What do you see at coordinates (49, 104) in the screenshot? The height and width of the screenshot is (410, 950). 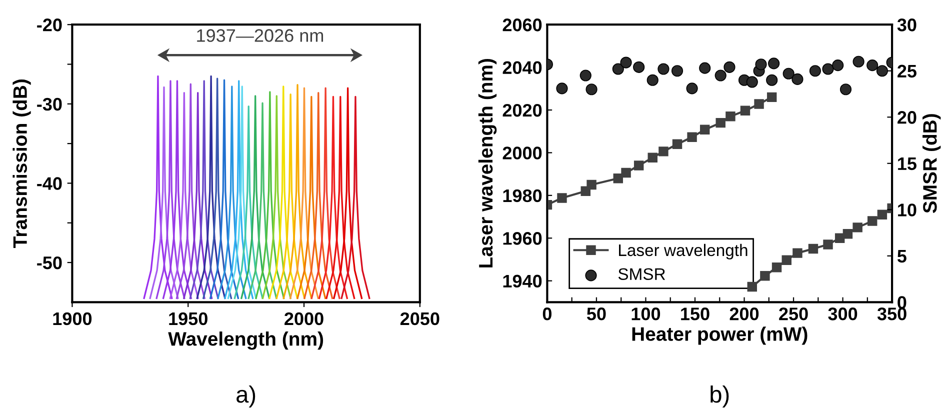 I see `y-tick-label: -30` at bounding box center [49, 104].